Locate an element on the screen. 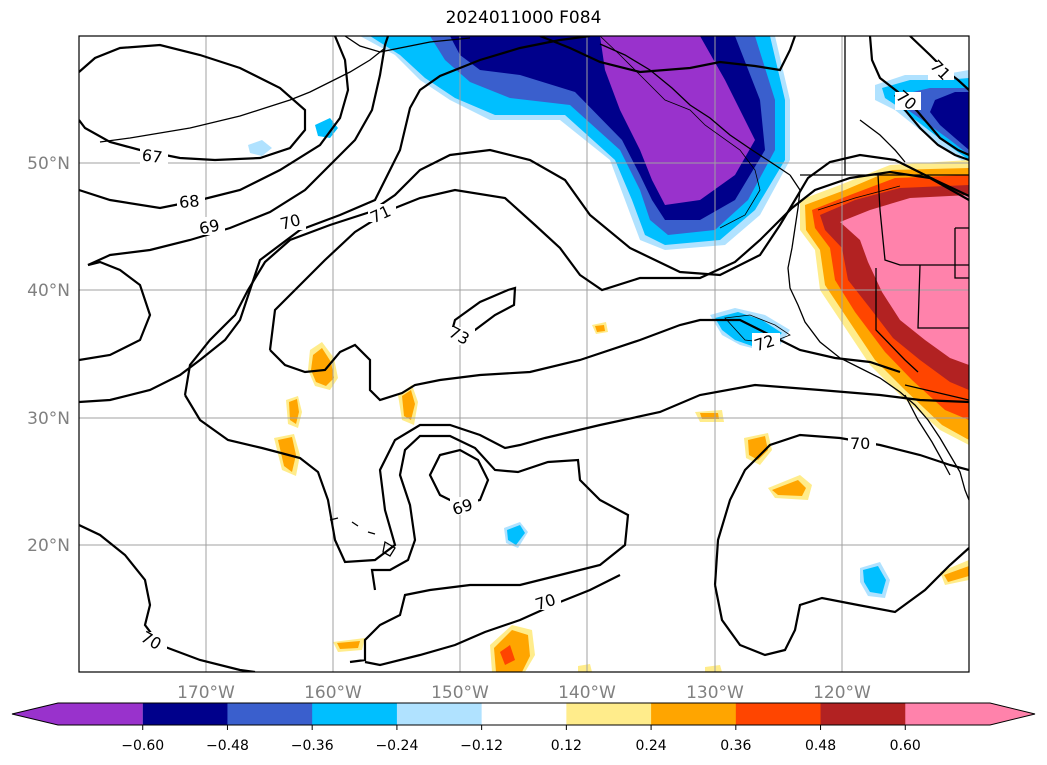 This screenshot has width=1047, height=765. lat-tick-label: 50°N is located at coordinates (48, 164).